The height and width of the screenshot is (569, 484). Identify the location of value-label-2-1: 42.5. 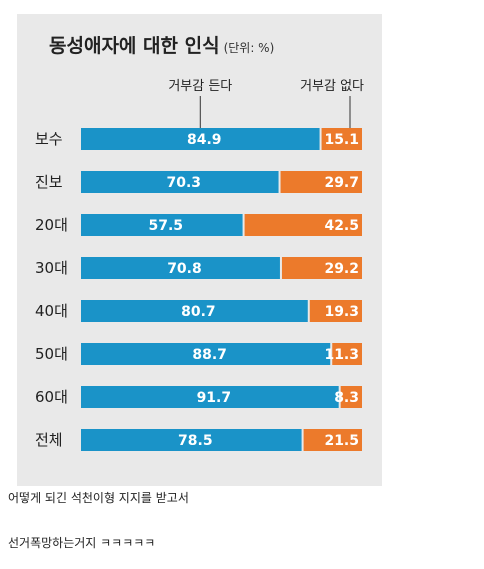
(341, 226).